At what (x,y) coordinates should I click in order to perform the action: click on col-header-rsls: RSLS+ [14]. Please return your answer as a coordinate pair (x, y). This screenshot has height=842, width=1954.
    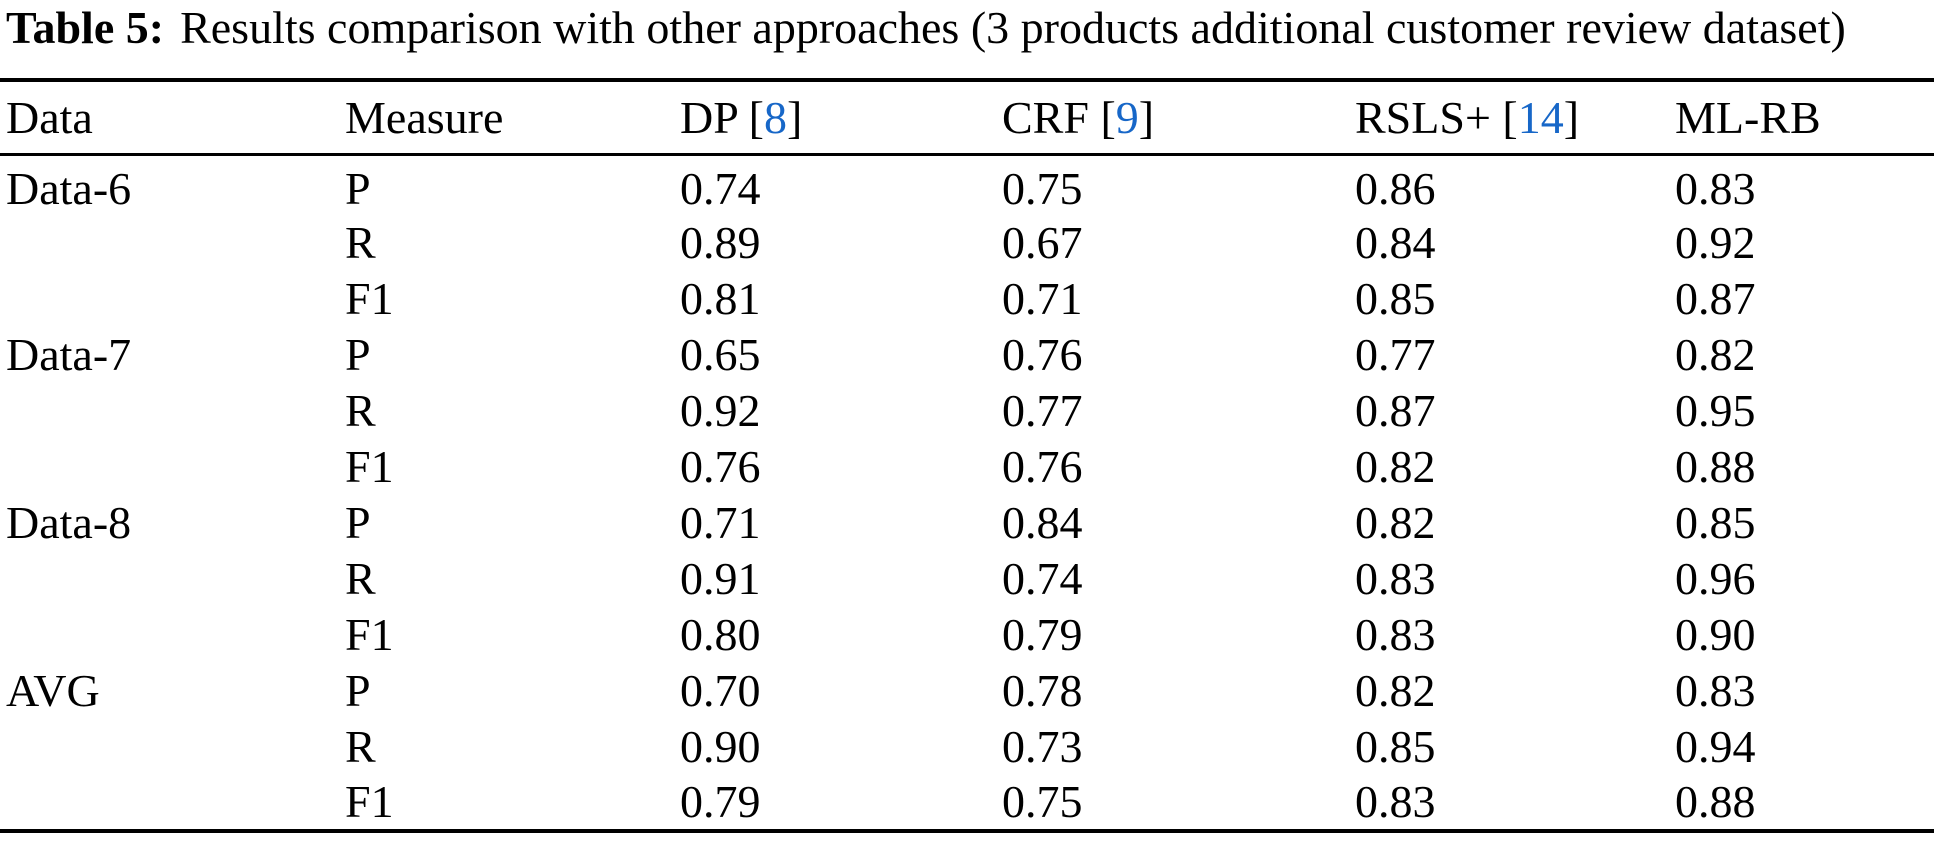
    Looking at the image, I should click on (1515, 118).